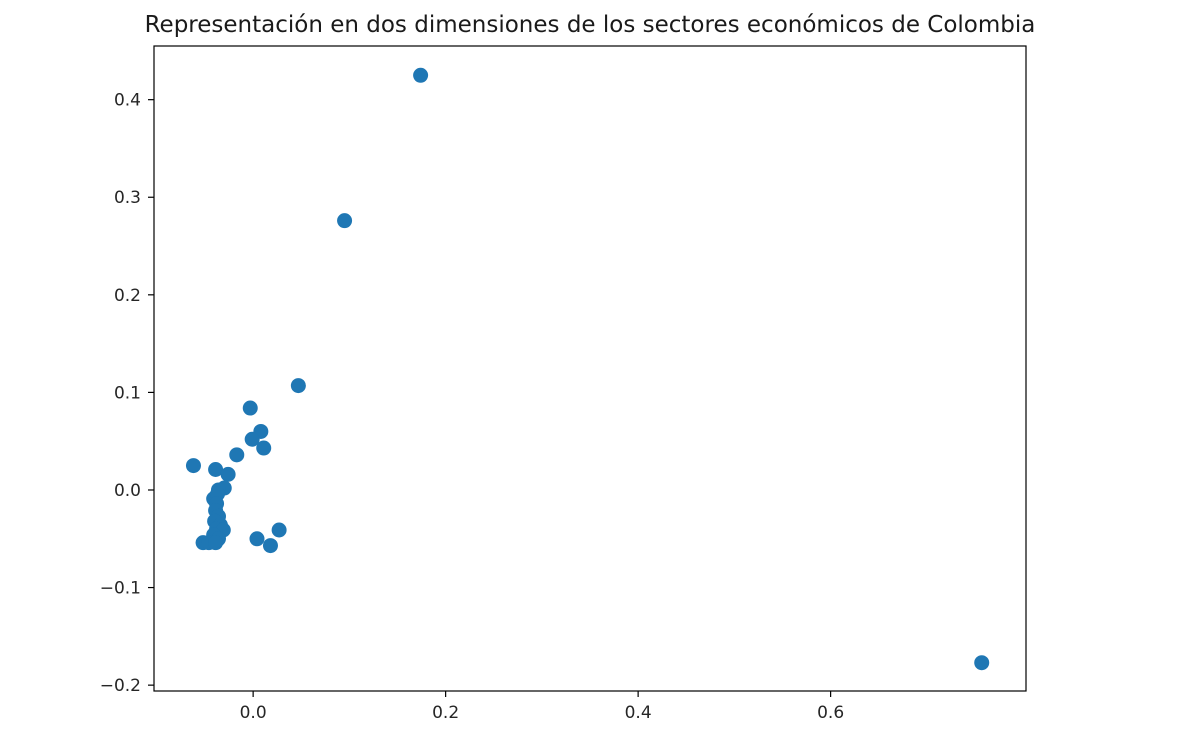  What do you see at coordinates (127, 296) in the screenshot?
I see `y-tick-label: 0.2` at bounding box center [127, 296].